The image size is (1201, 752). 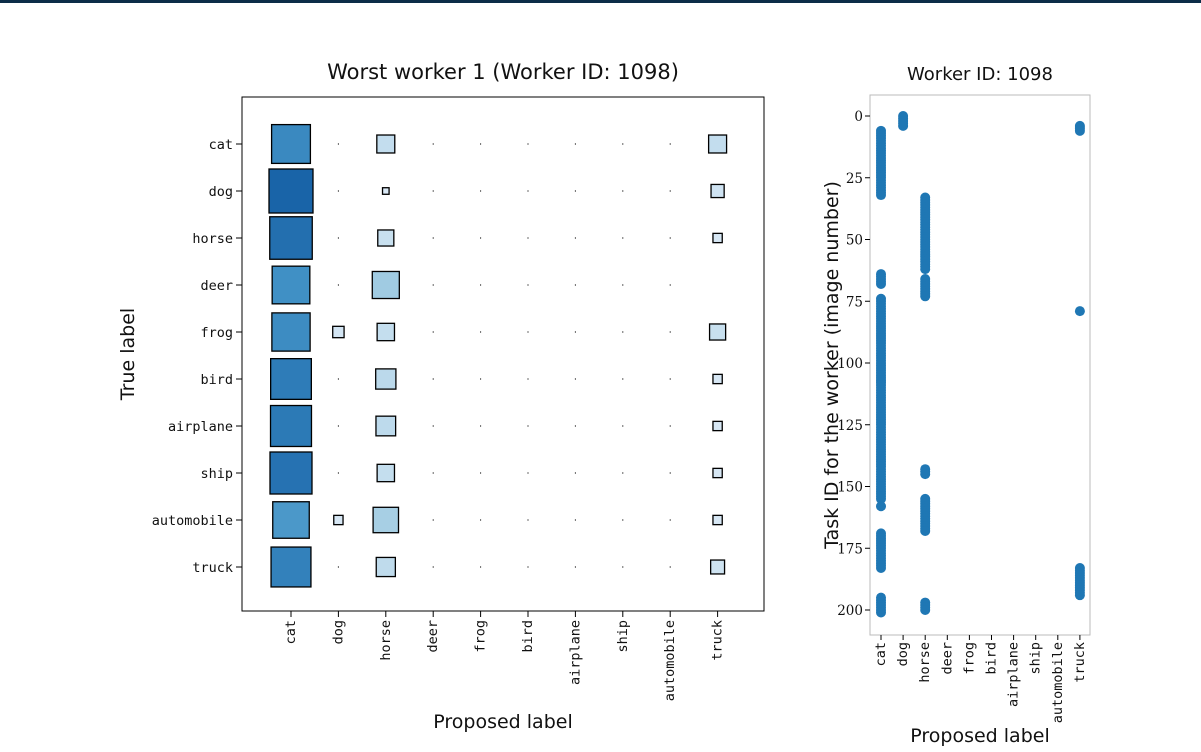 I want to click on y-tick-label: airplane, so click(x=200, y=427).